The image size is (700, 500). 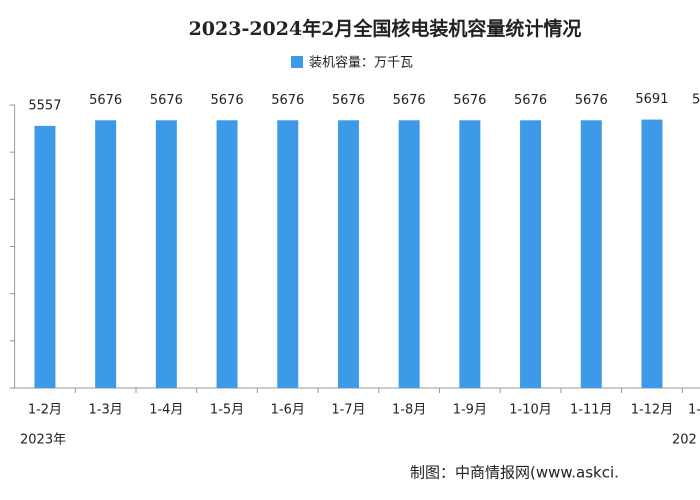 What do you see at coordinates (227, 410) in the screenshot?
I see `x-tick-label: 1-5月` at bounding box center [227, 410].